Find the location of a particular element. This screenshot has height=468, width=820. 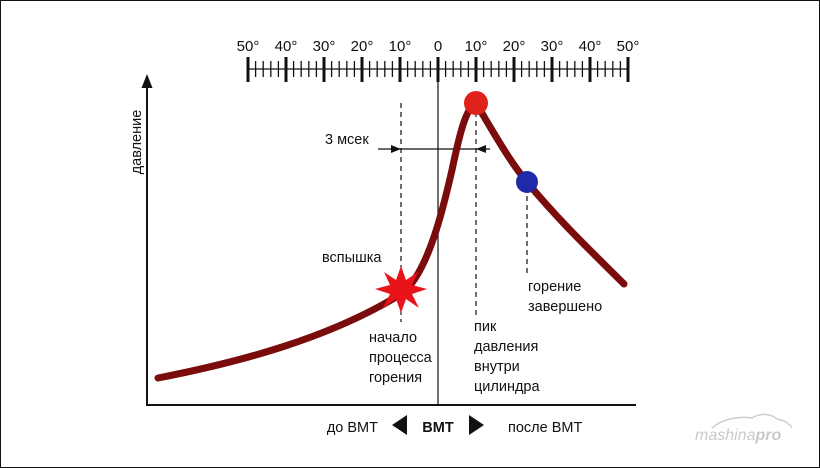

peak-label-line4: цилиндра is located at coordinates (507, 387).